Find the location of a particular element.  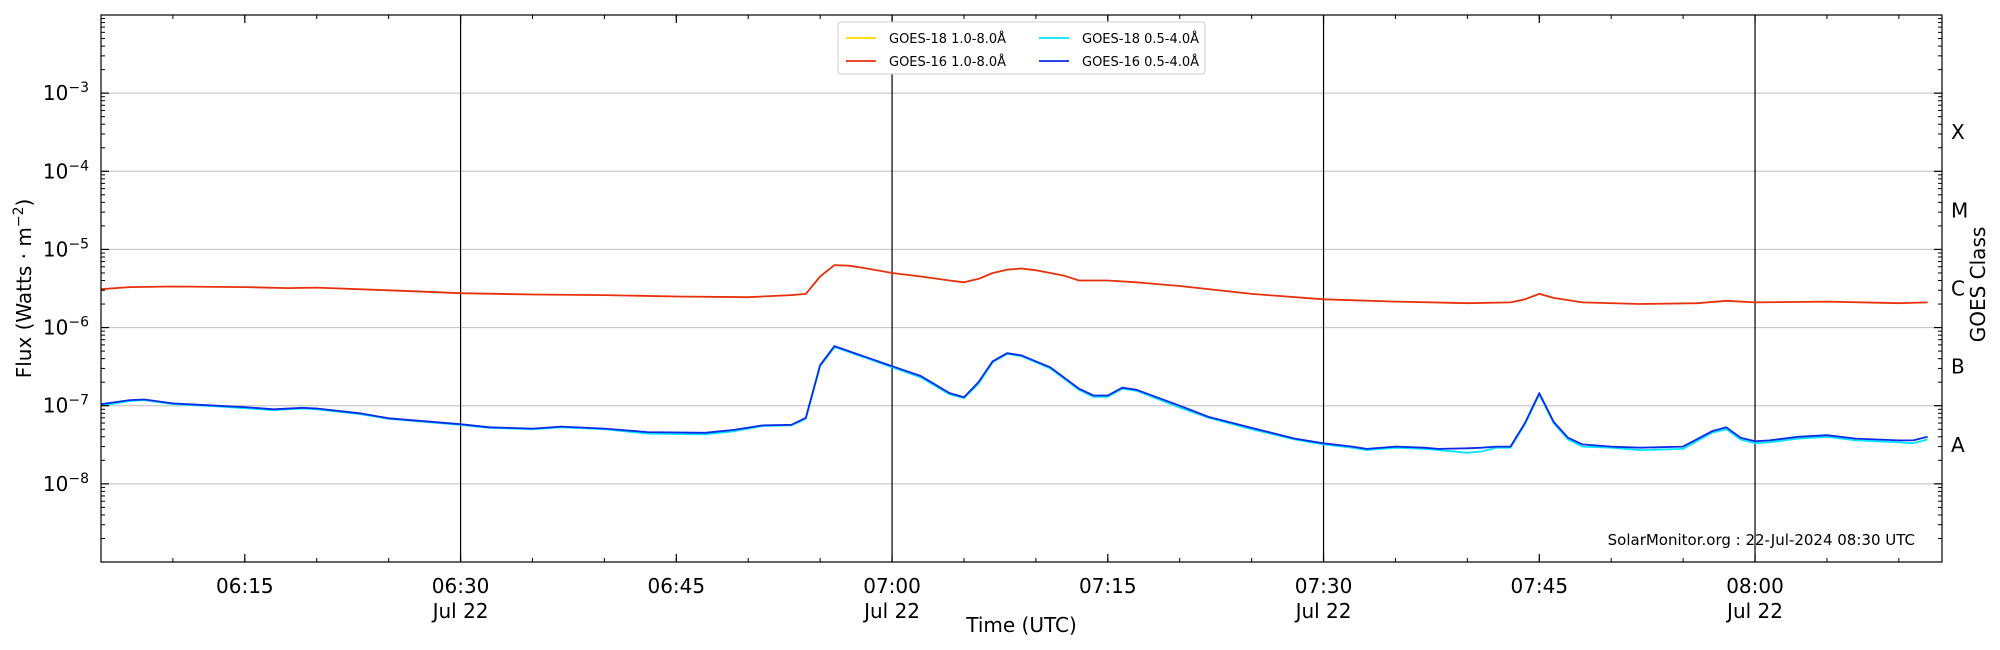

legend-box is located at coordinates (1021, 48).